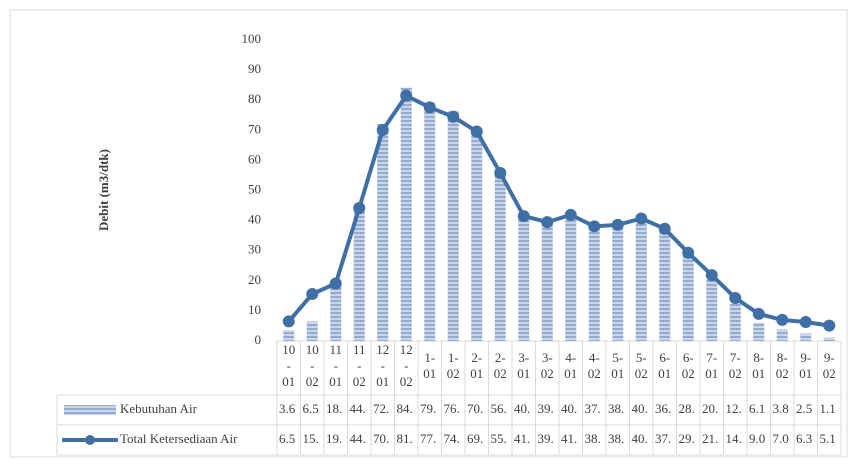  I want to click on y-tick-label: 50, so click(254, 188).